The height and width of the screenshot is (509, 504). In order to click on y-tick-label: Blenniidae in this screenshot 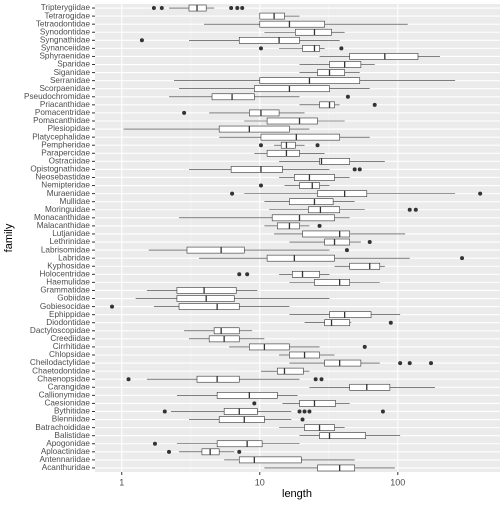, I will do `click(71, 419)`.